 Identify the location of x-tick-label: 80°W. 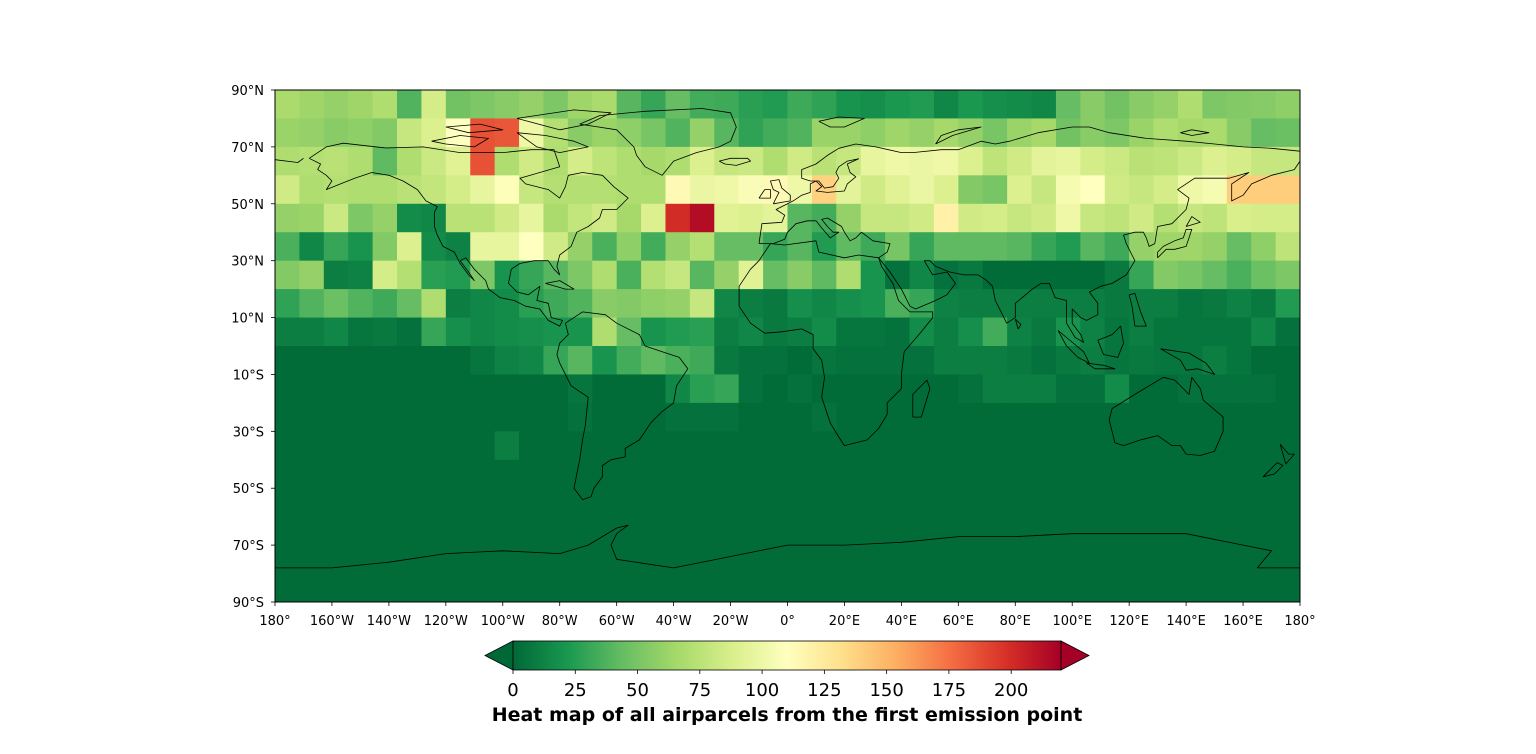
(560, 621).